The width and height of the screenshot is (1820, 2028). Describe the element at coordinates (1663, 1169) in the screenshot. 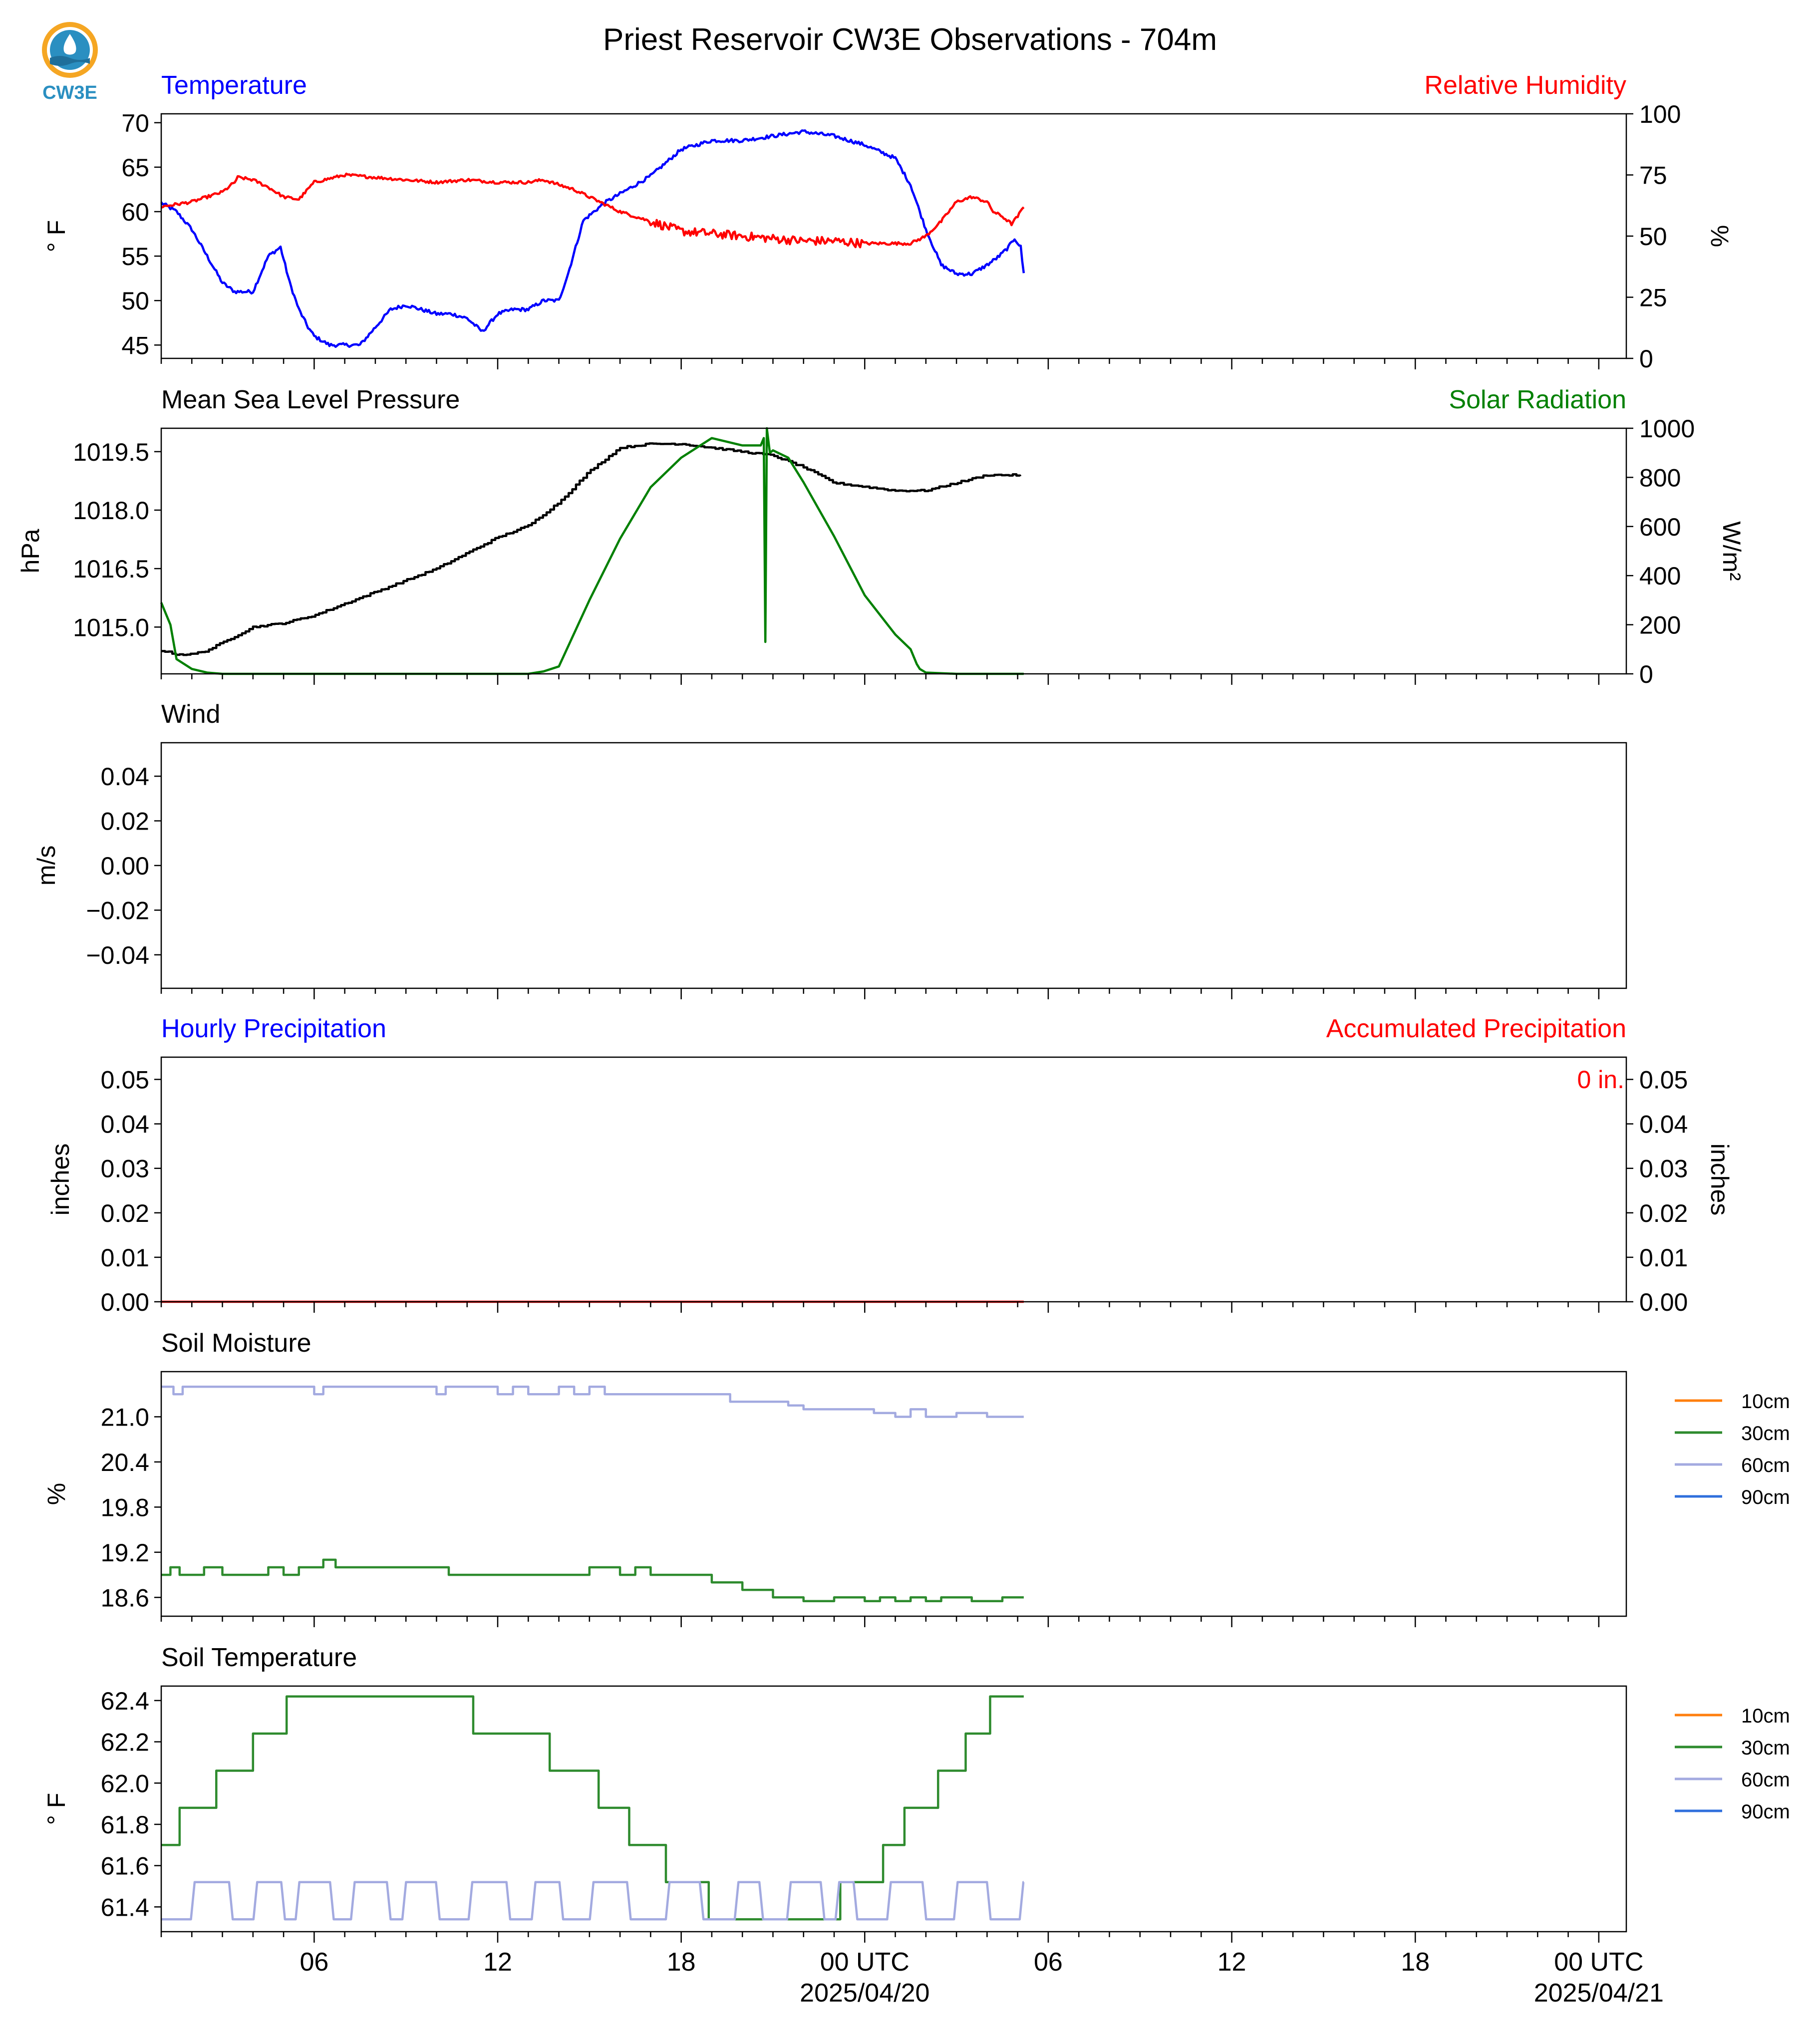

I see `y-tick-label-right: 0.03` at that location.